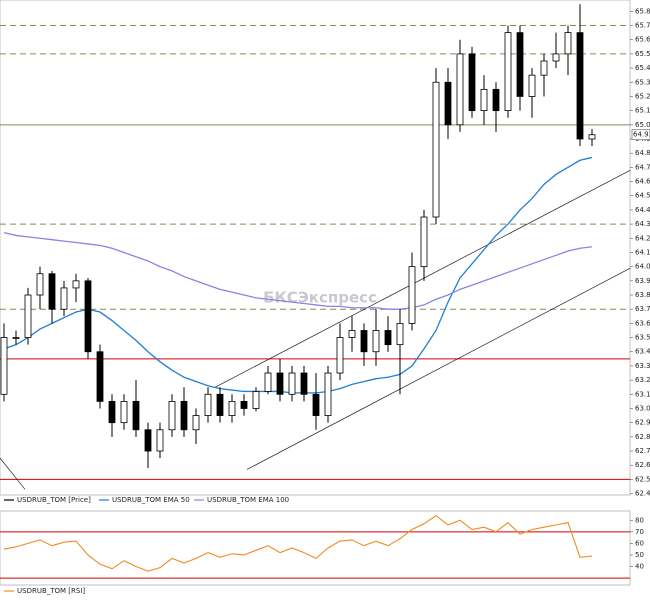 The height and width of the screenshot is (600, 650). I want to click on ema-line, so click(298, 270).